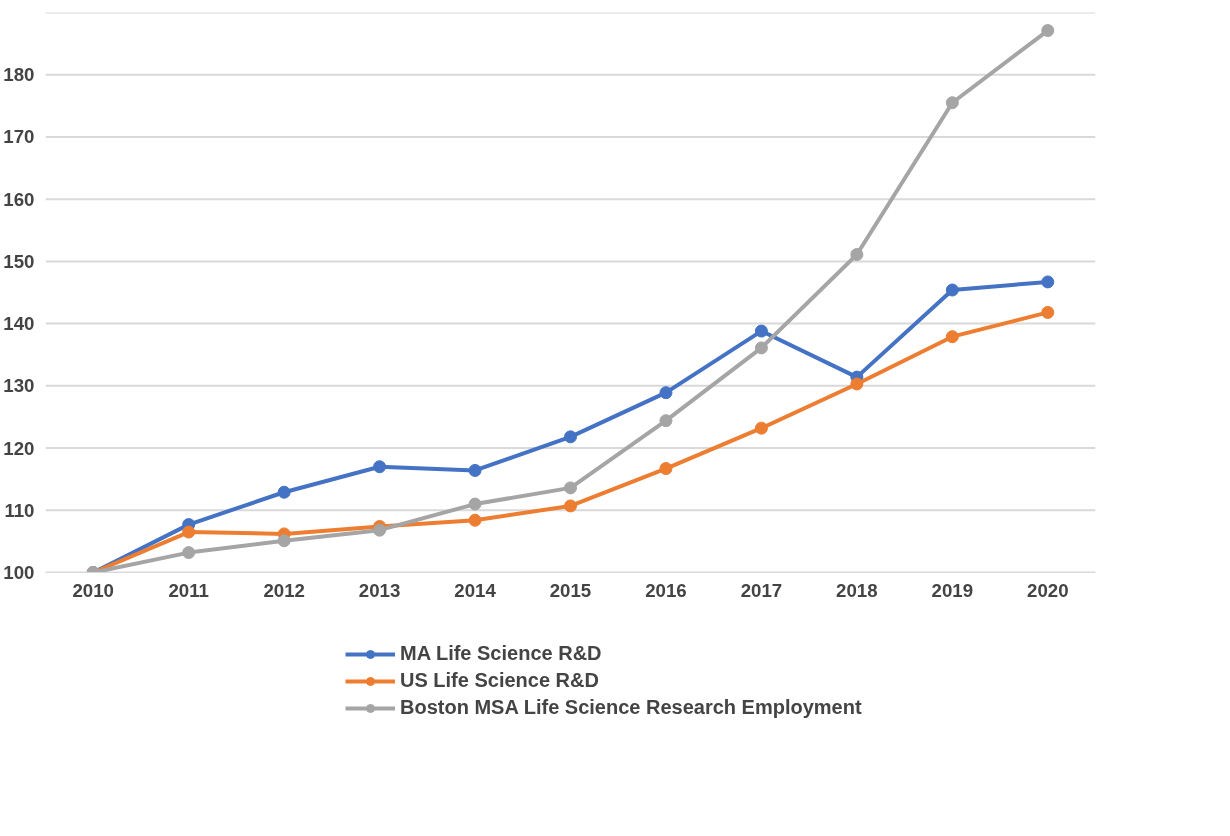 The image size is (1230, 836). I want to click on x-tick-label: 2018, so click(857, 590).